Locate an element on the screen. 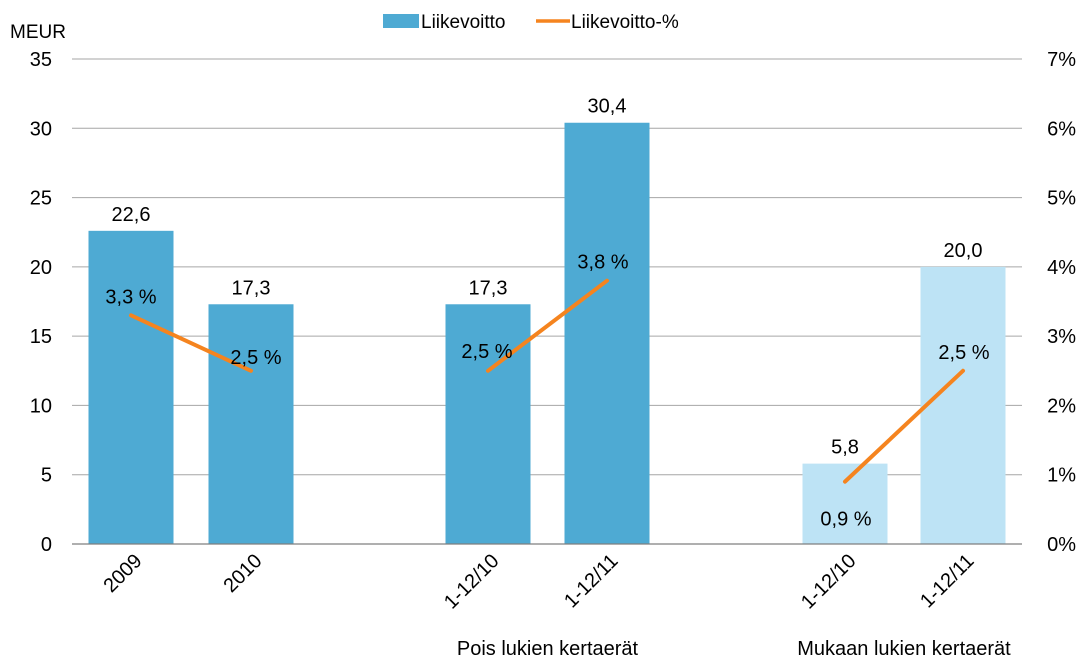 Image resolution: width=1083 pixels, height=661 pixels. x-tick-label: 2009 is located at coordinates (123, 573).